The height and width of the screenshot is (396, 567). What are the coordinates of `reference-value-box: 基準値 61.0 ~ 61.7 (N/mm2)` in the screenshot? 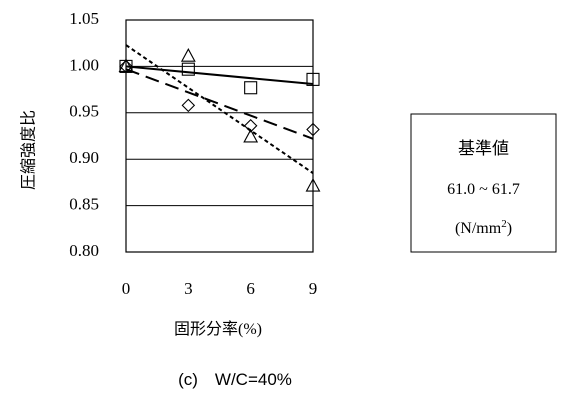 It's located at (483, 183).